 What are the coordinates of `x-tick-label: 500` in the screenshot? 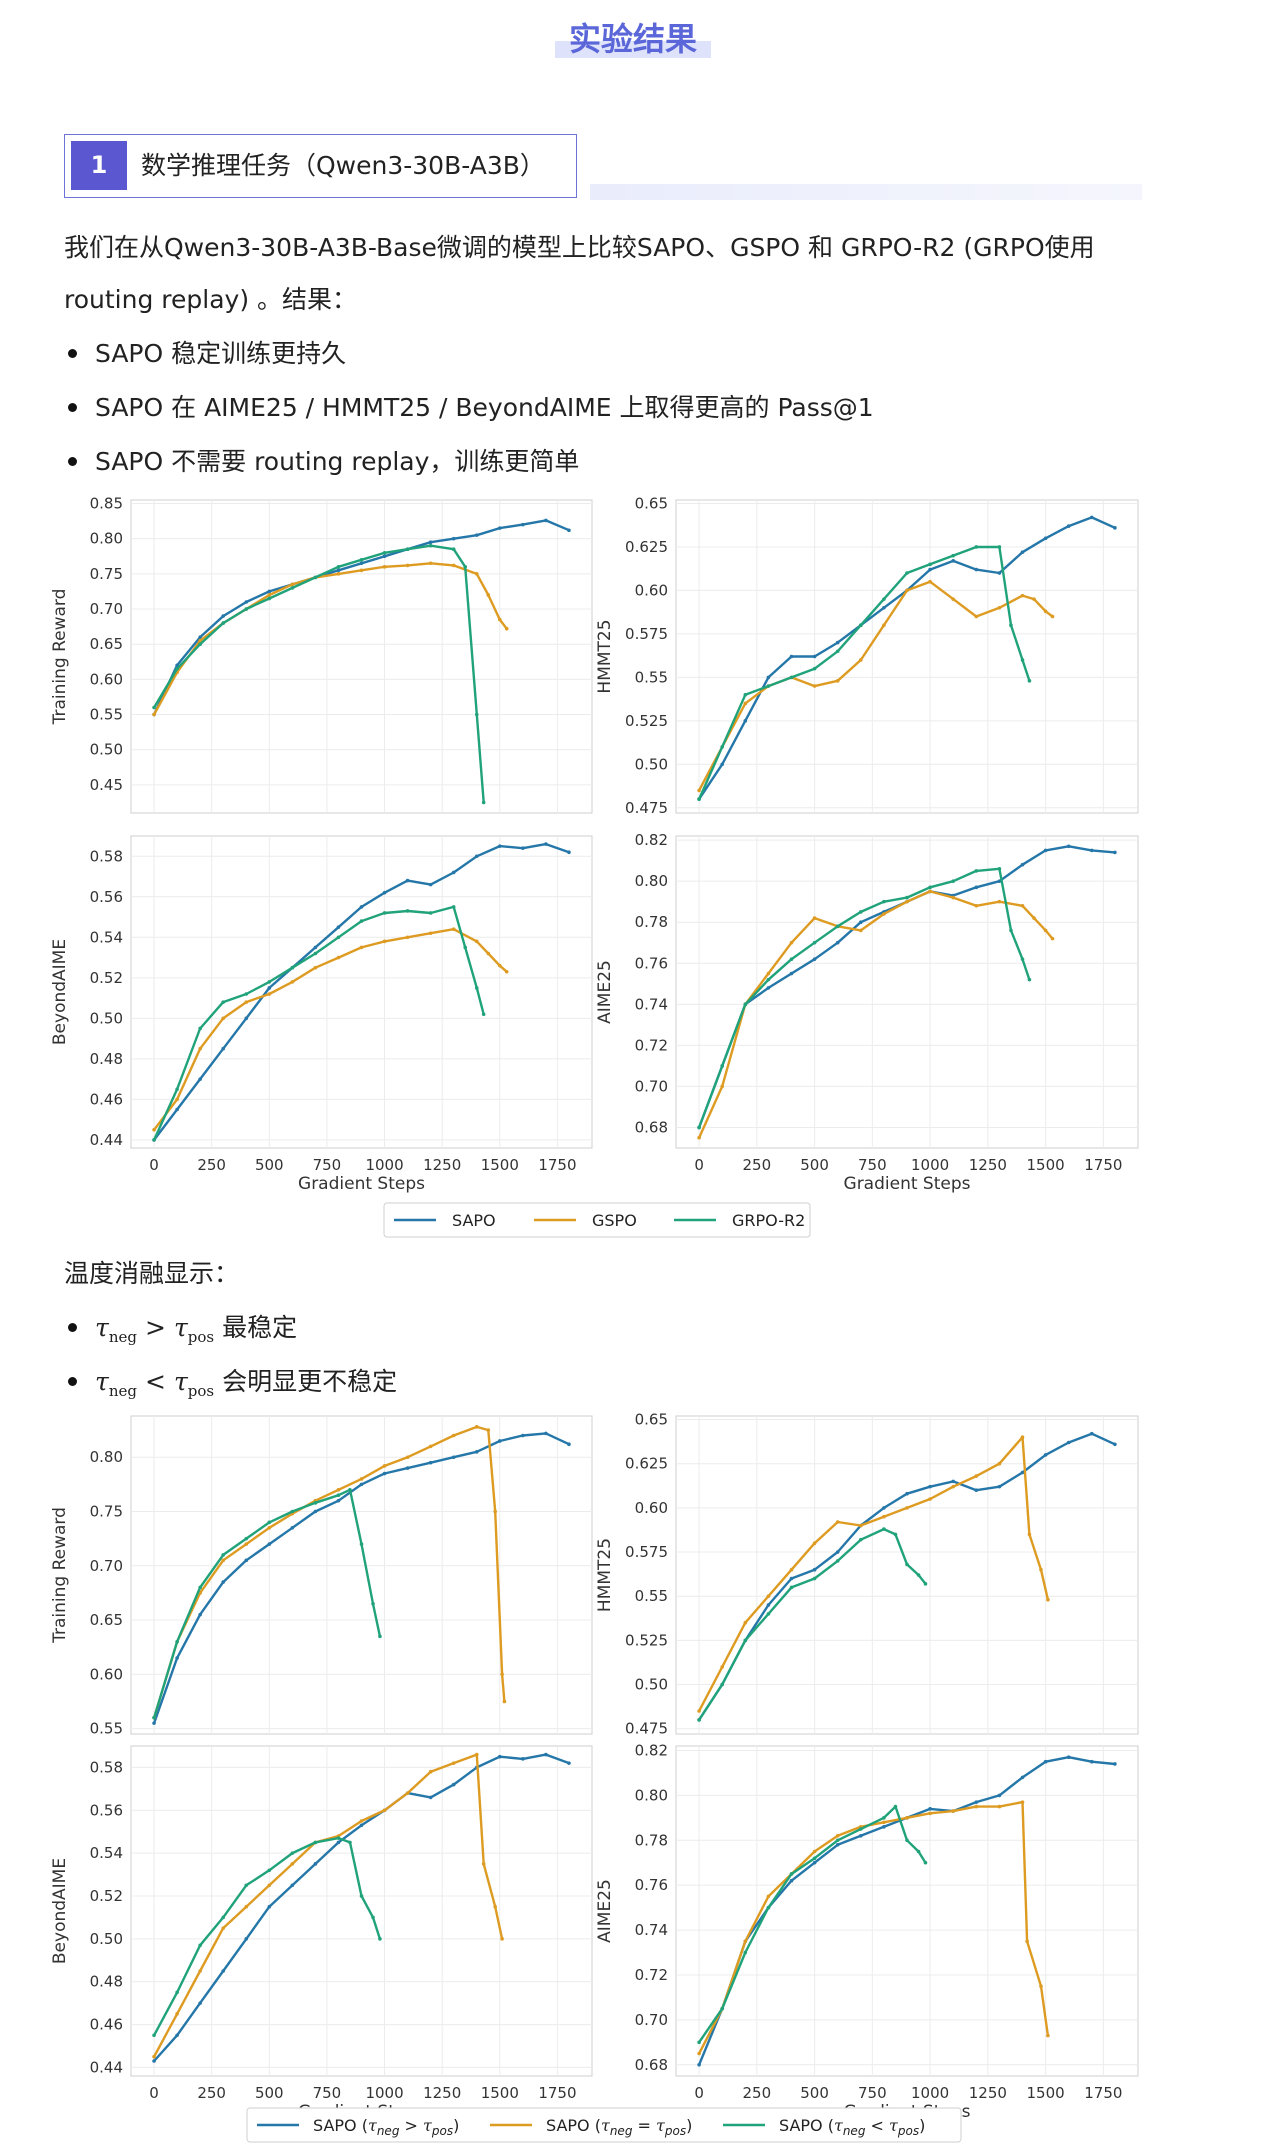 It's located at (269, 1165).